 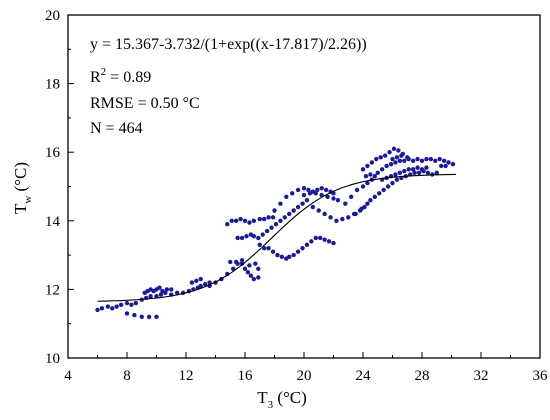 What do you see at coordinates (364, 376) in the screenshot?
I see `x-tick-label: 24` at bounding box center [364, 376].